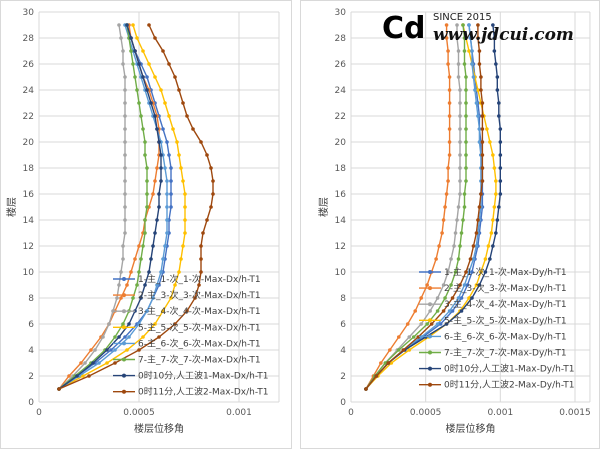 The image size is (600, 450). I want to click on legend-label: 0时10分,人工波1-Max-Dx/h-T1, so click(203, 376).